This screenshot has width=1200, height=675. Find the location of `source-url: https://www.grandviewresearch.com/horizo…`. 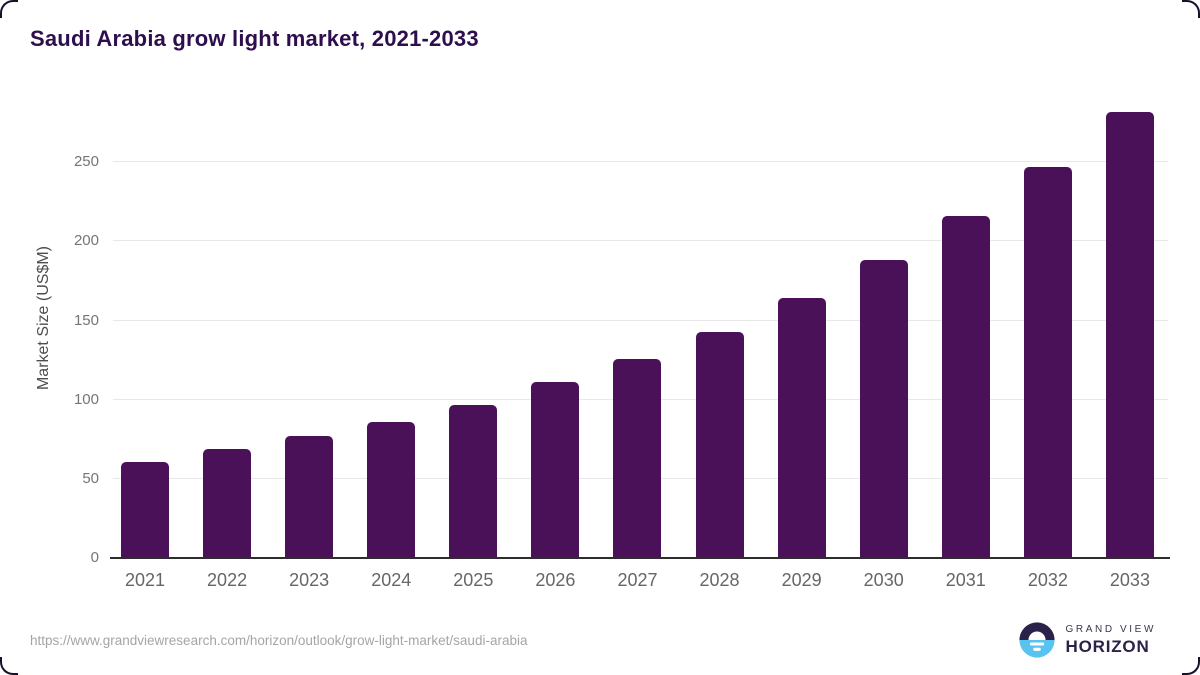

source-url: https://www.grandviewresearch.com/horizo… is located at coordinates (279, 640).